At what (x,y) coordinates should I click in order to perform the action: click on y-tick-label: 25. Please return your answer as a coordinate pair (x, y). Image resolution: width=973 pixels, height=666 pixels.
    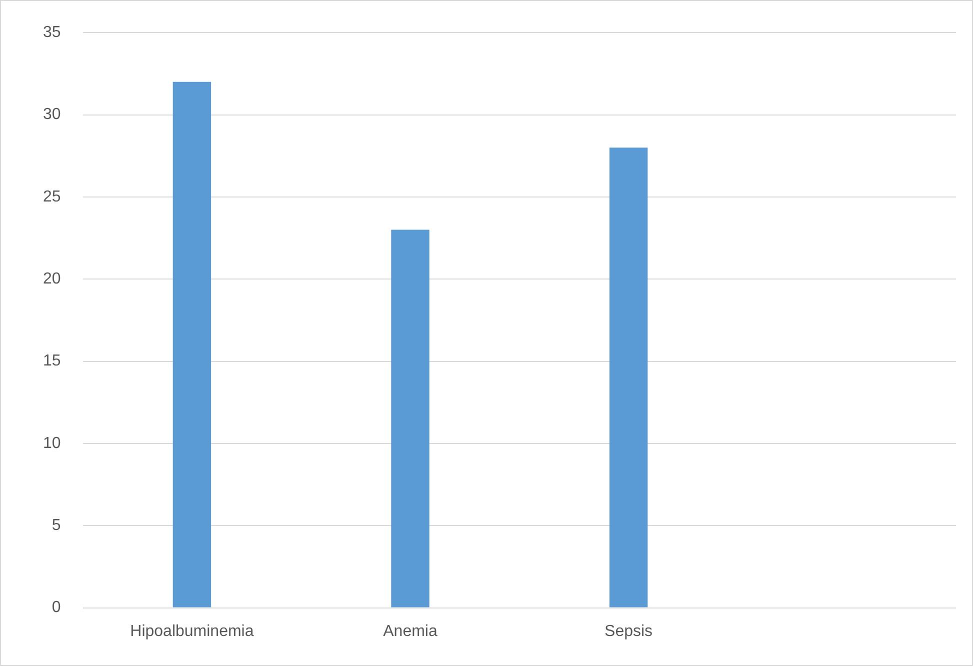
    Looking at the image, I should click on (52, 197).